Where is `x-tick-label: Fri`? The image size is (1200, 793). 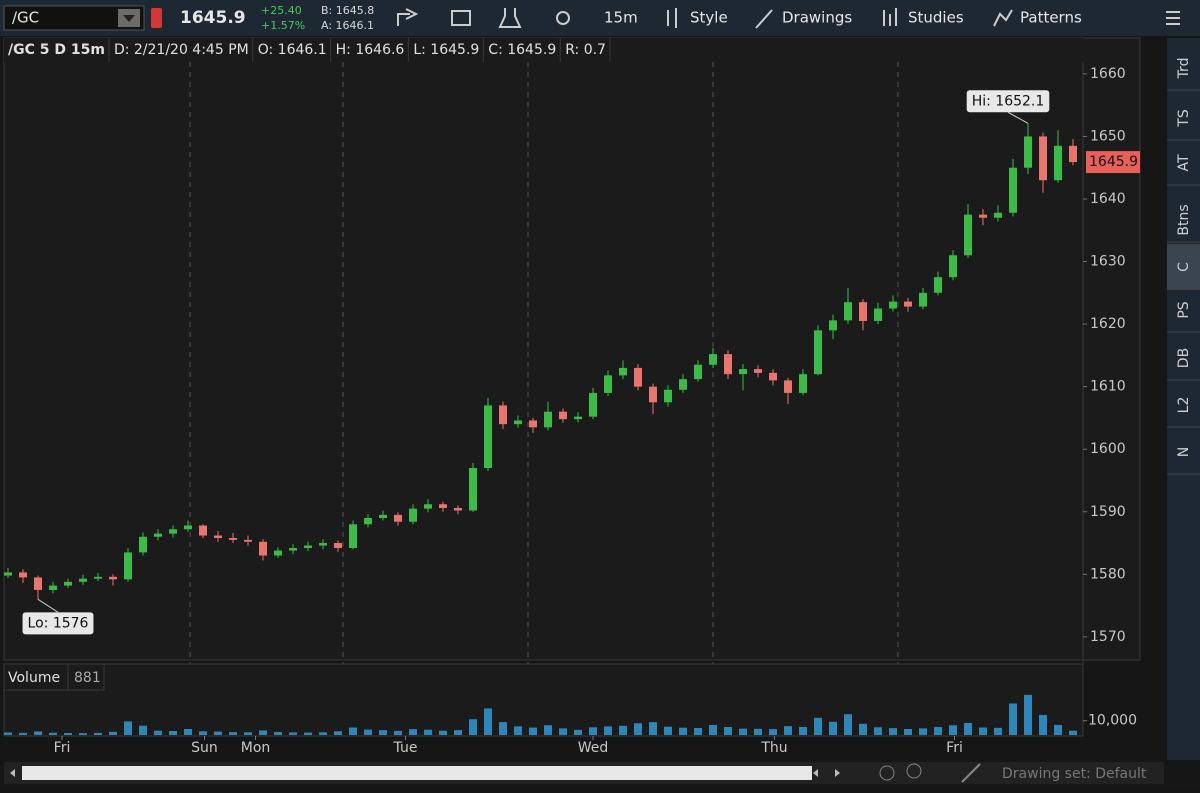 x-tick-label: Fri is located at coordinates (62, 748).